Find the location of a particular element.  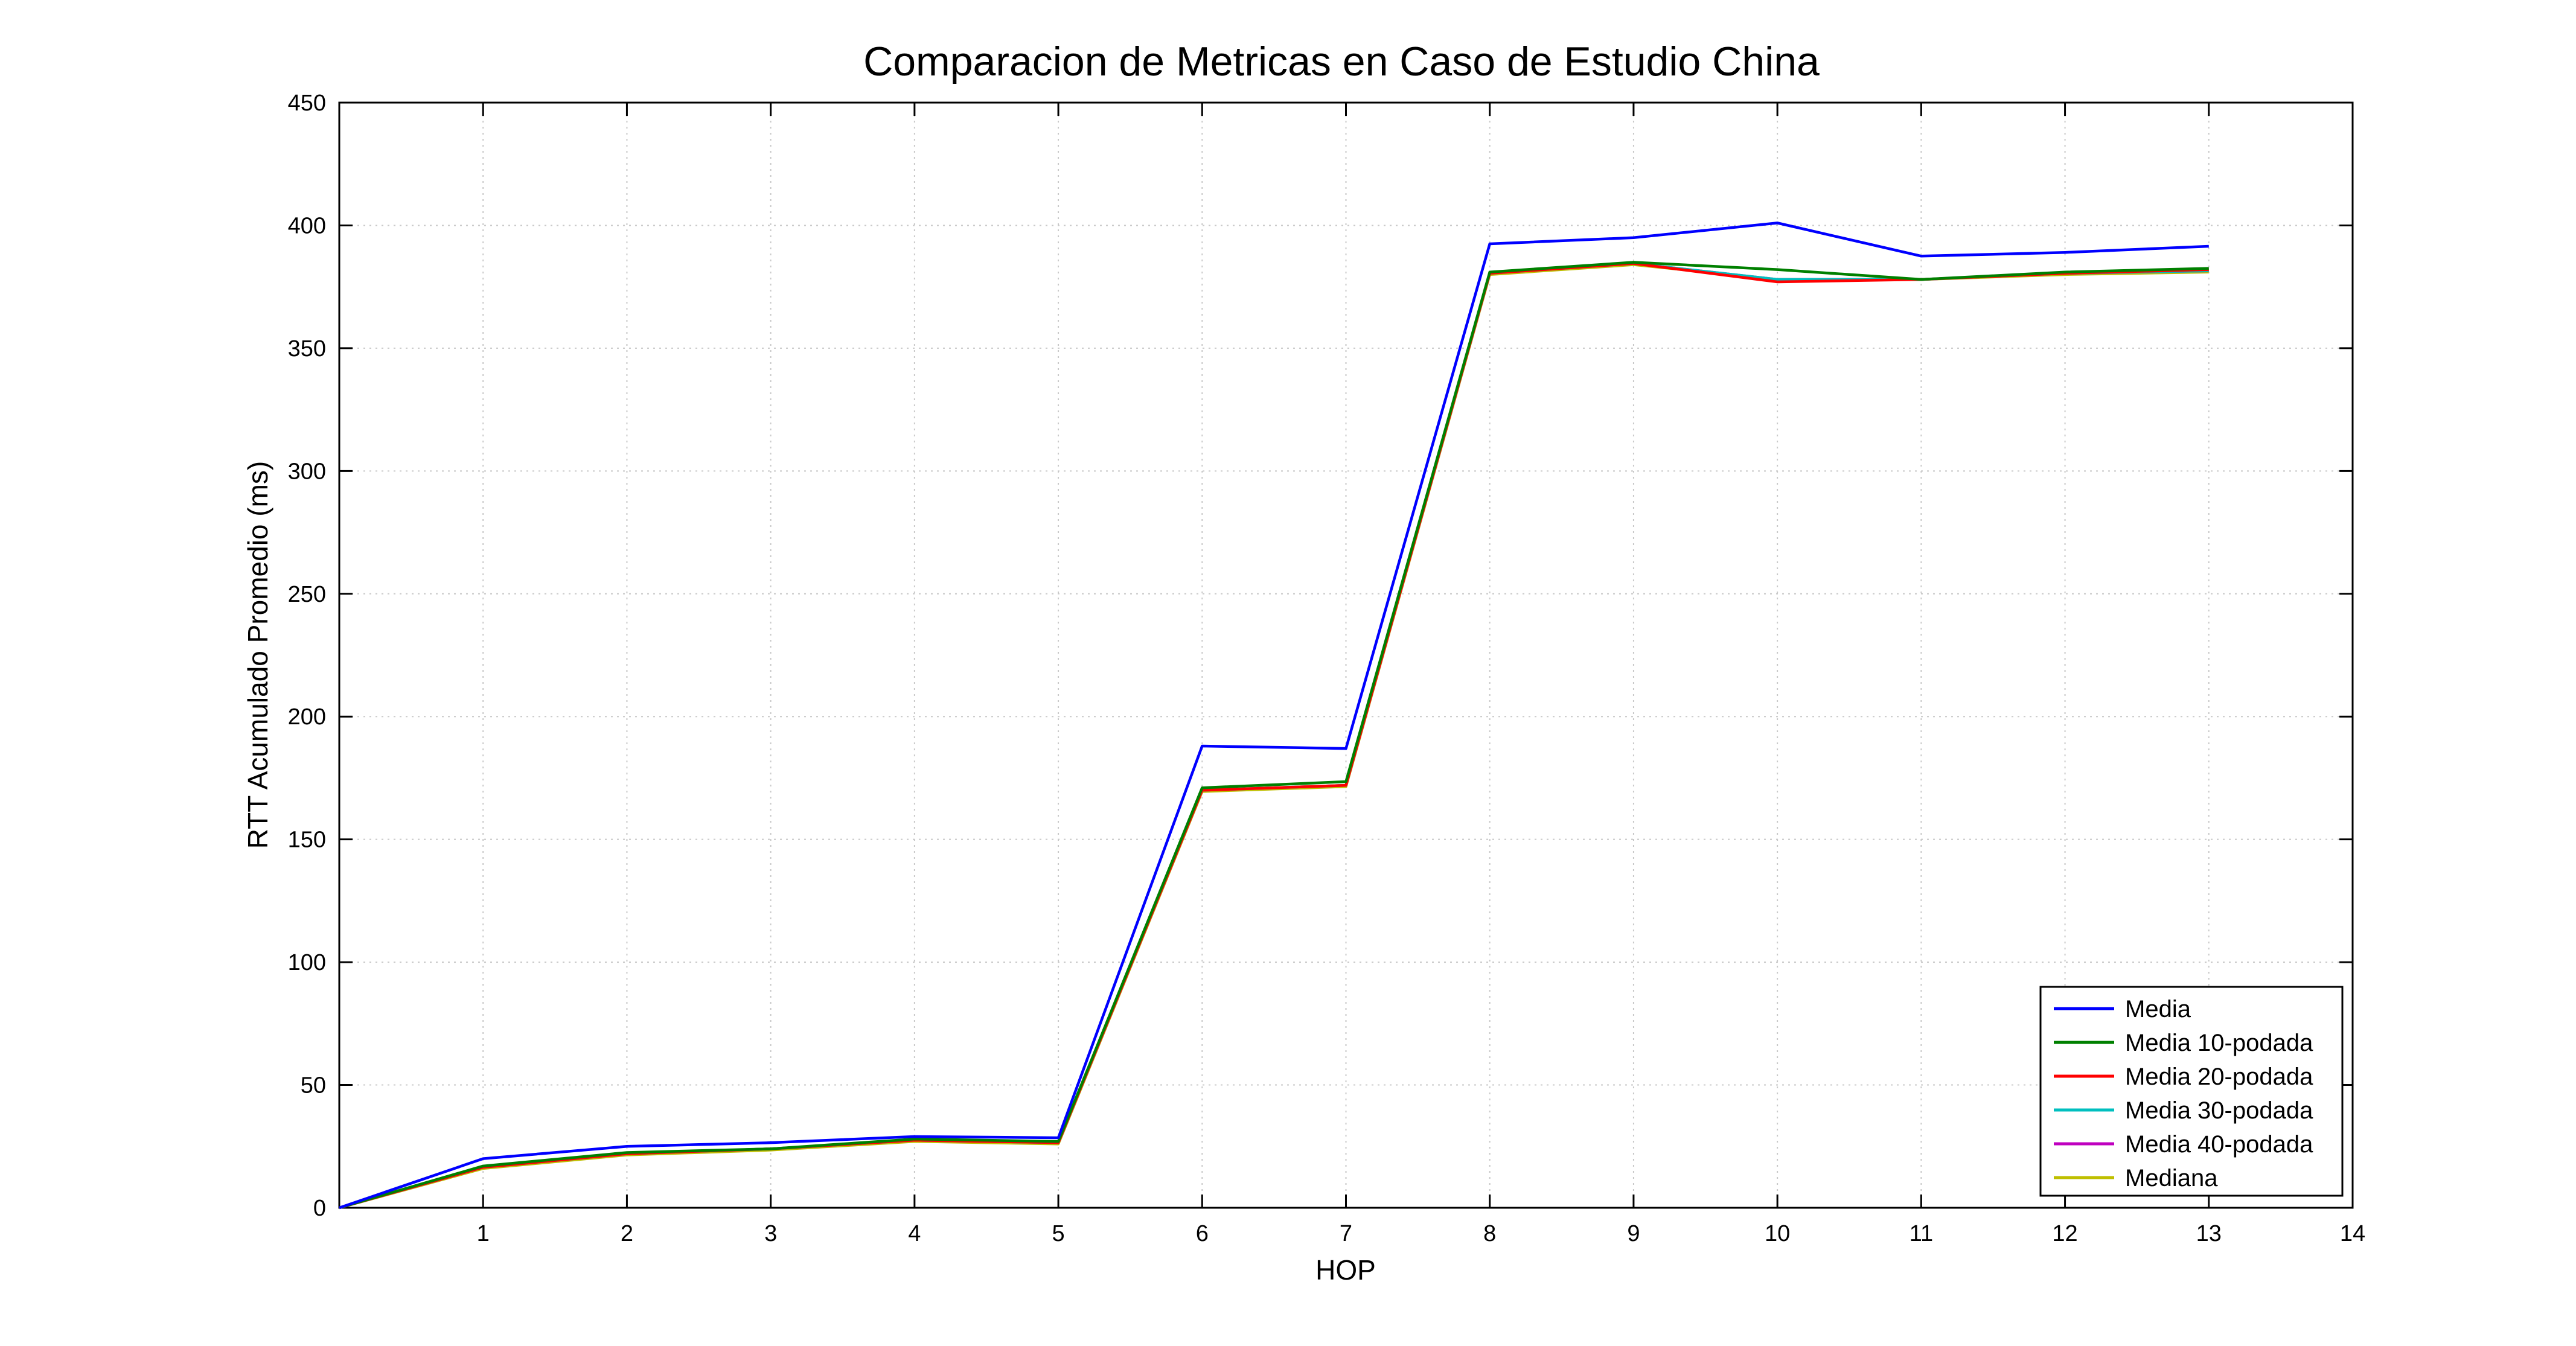

y-tick-label: 350 is located at coordinates (307, 349).